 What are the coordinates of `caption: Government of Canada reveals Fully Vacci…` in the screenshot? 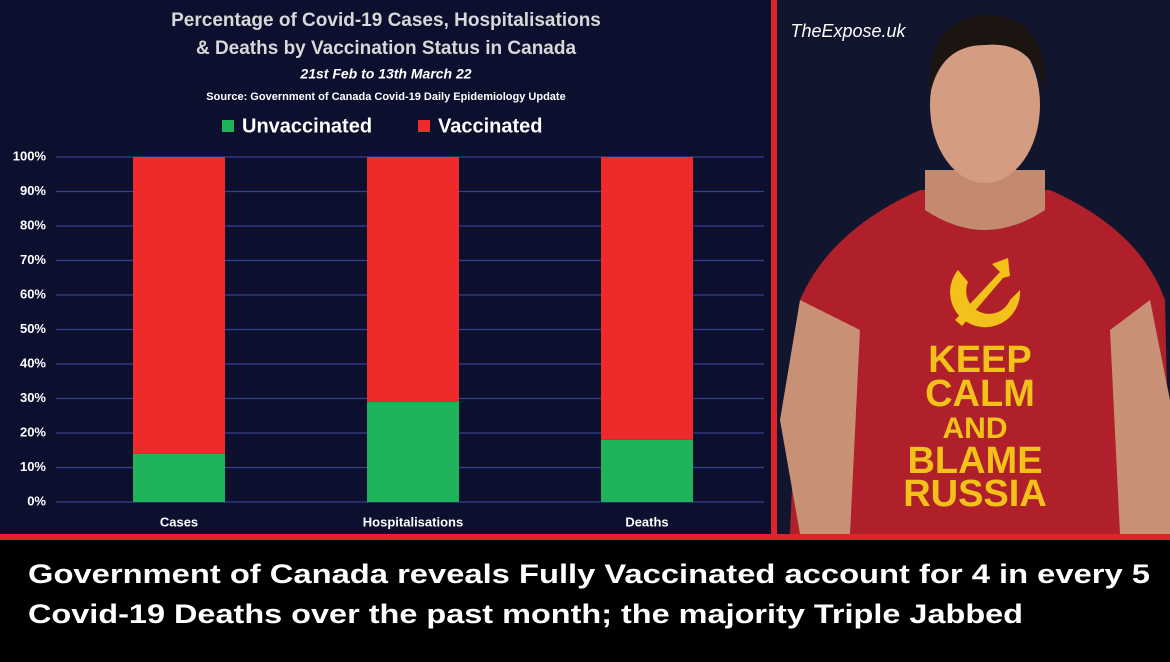 It's located at (589, 574).